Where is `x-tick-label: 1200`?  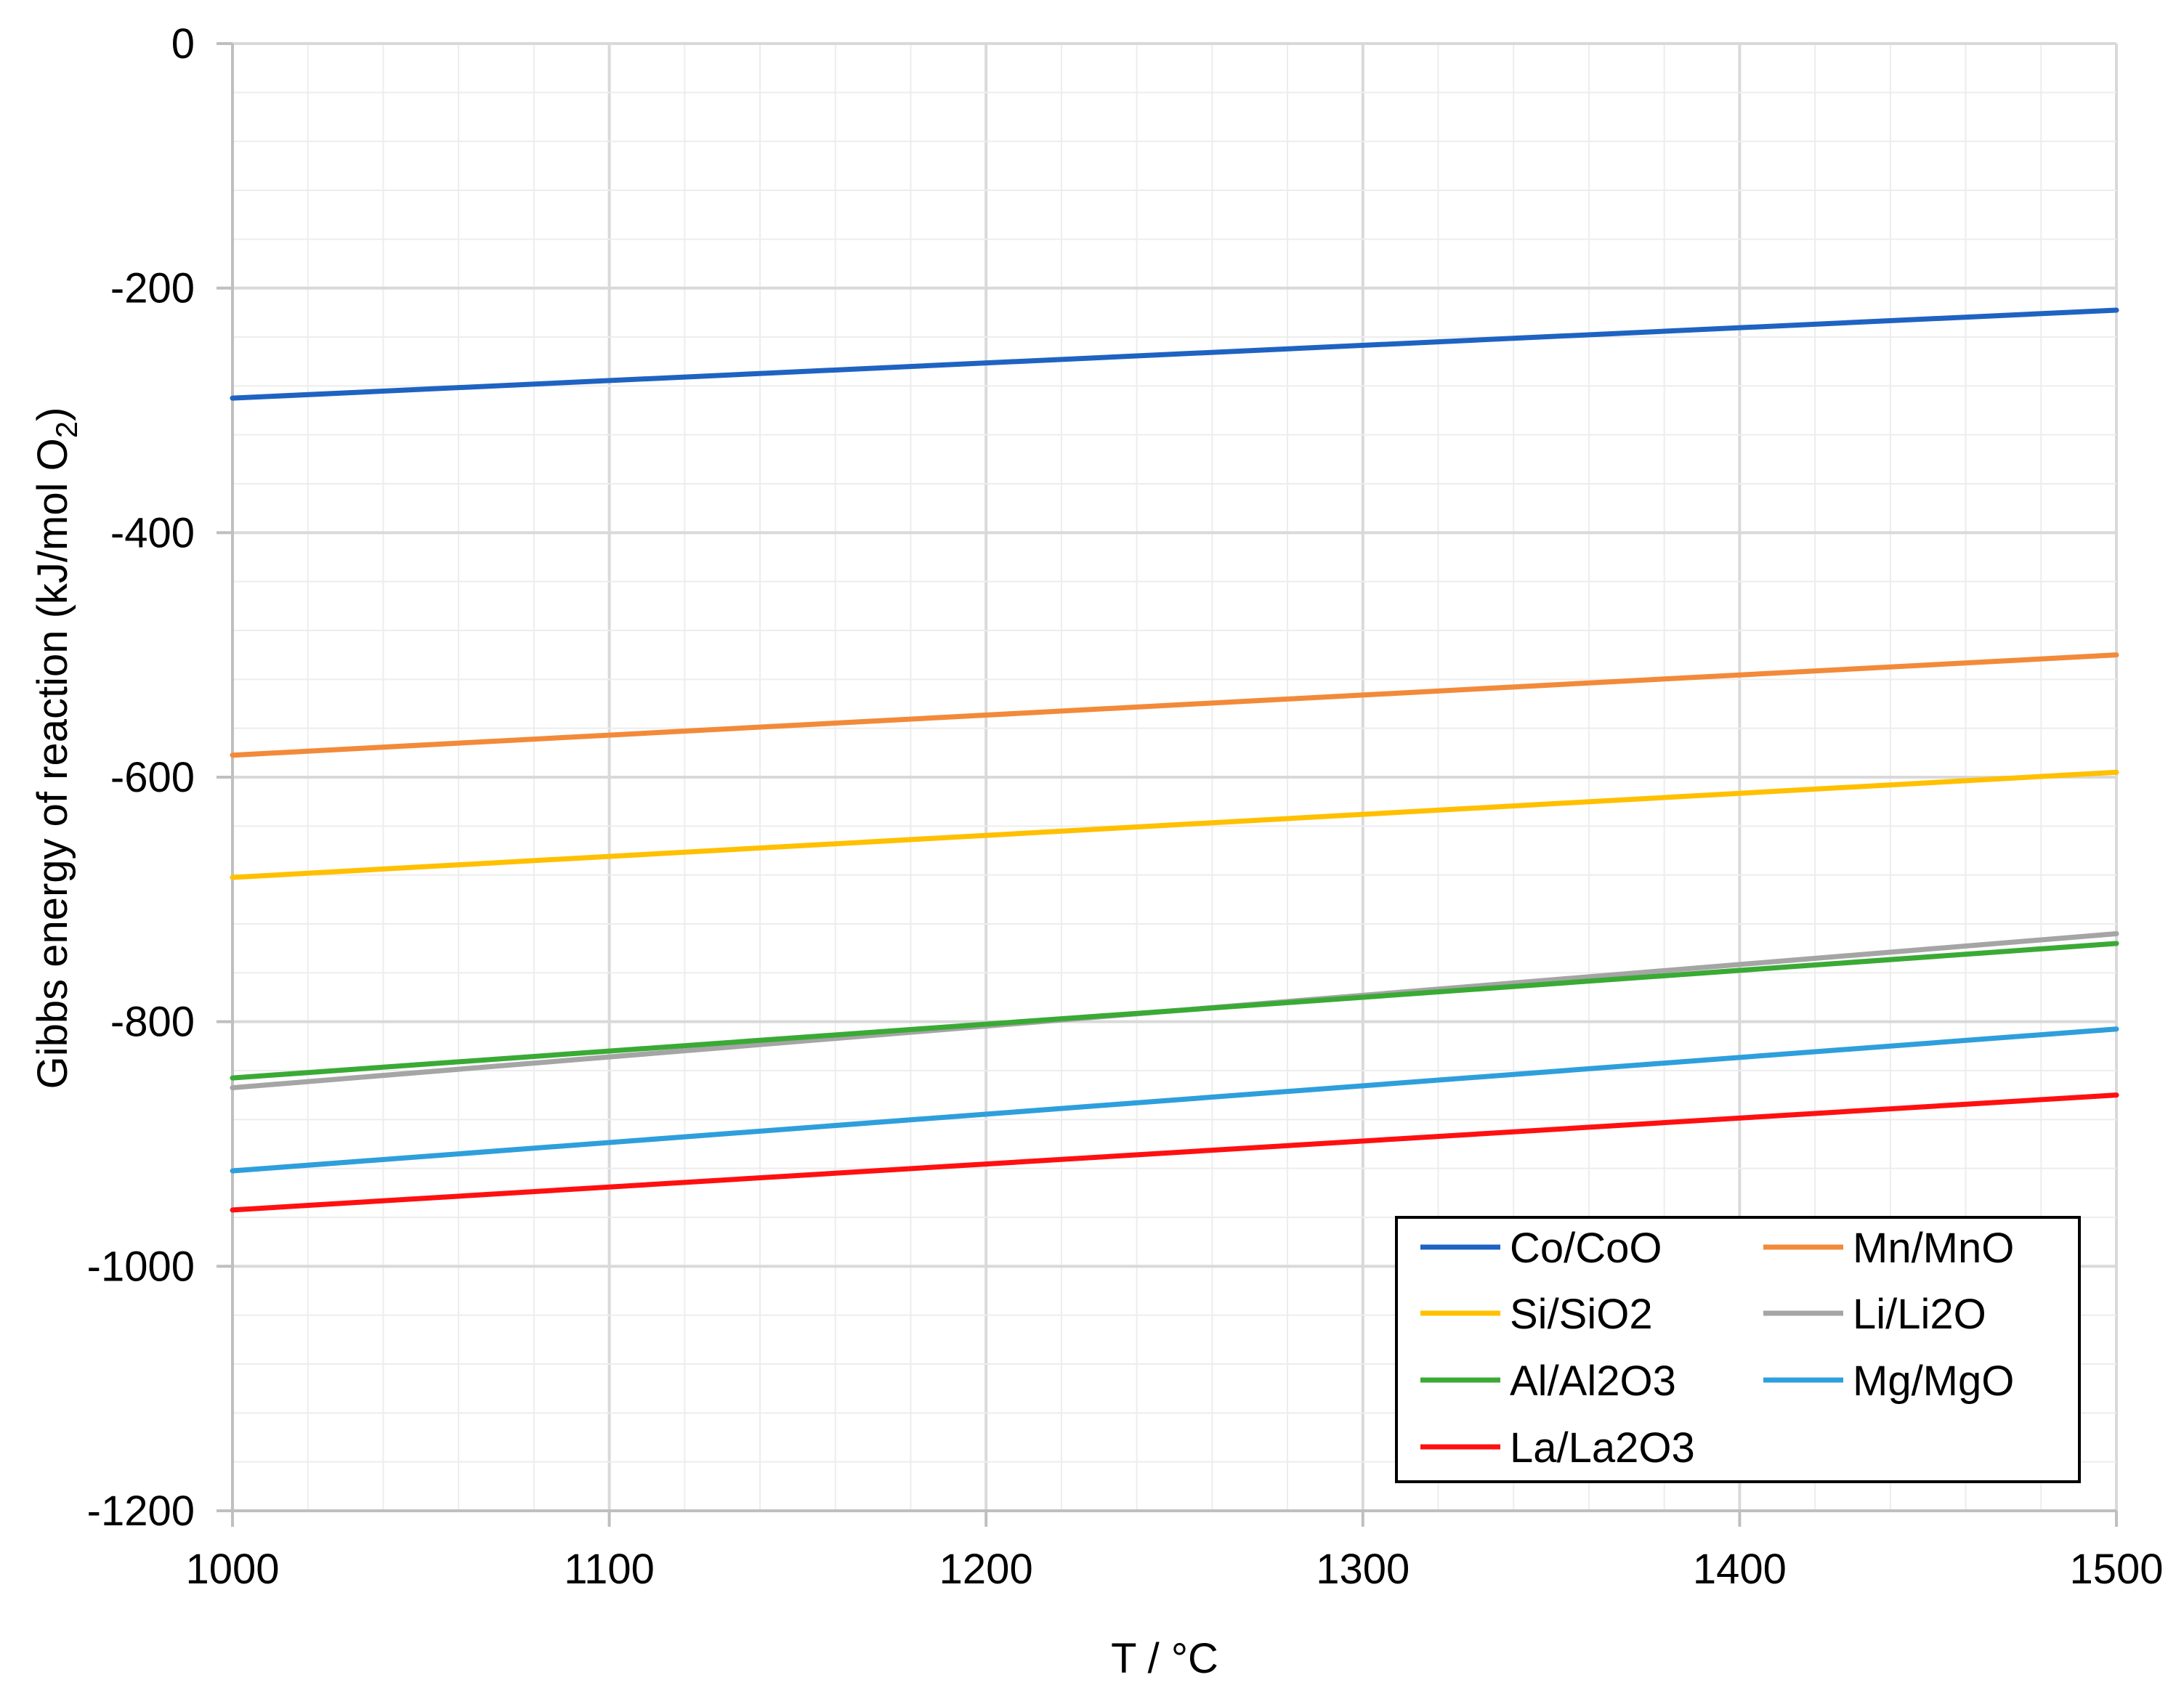
x-tick-label: 1200 is located at coordinates (986, 1569).